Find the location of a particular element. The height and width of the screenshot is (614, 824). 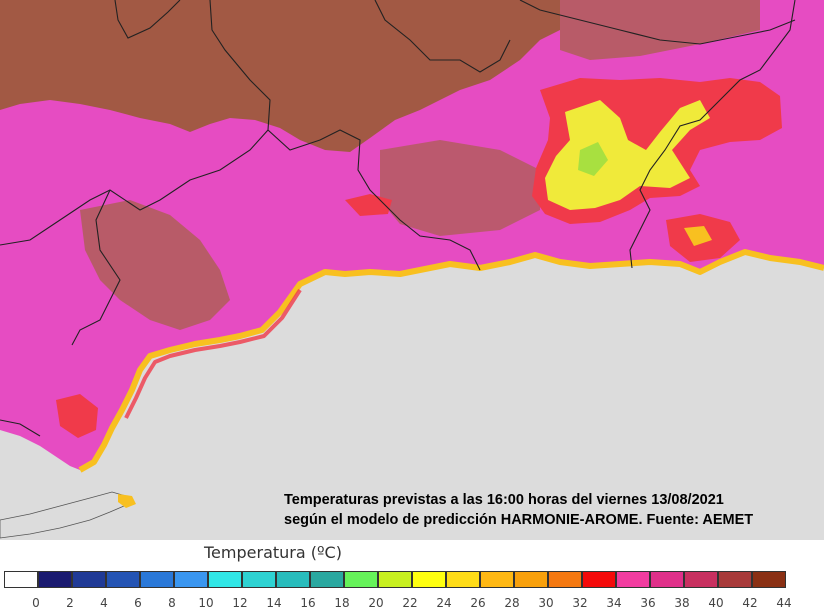

legend-tick-label: 2 is located at coordinates (70, 603).